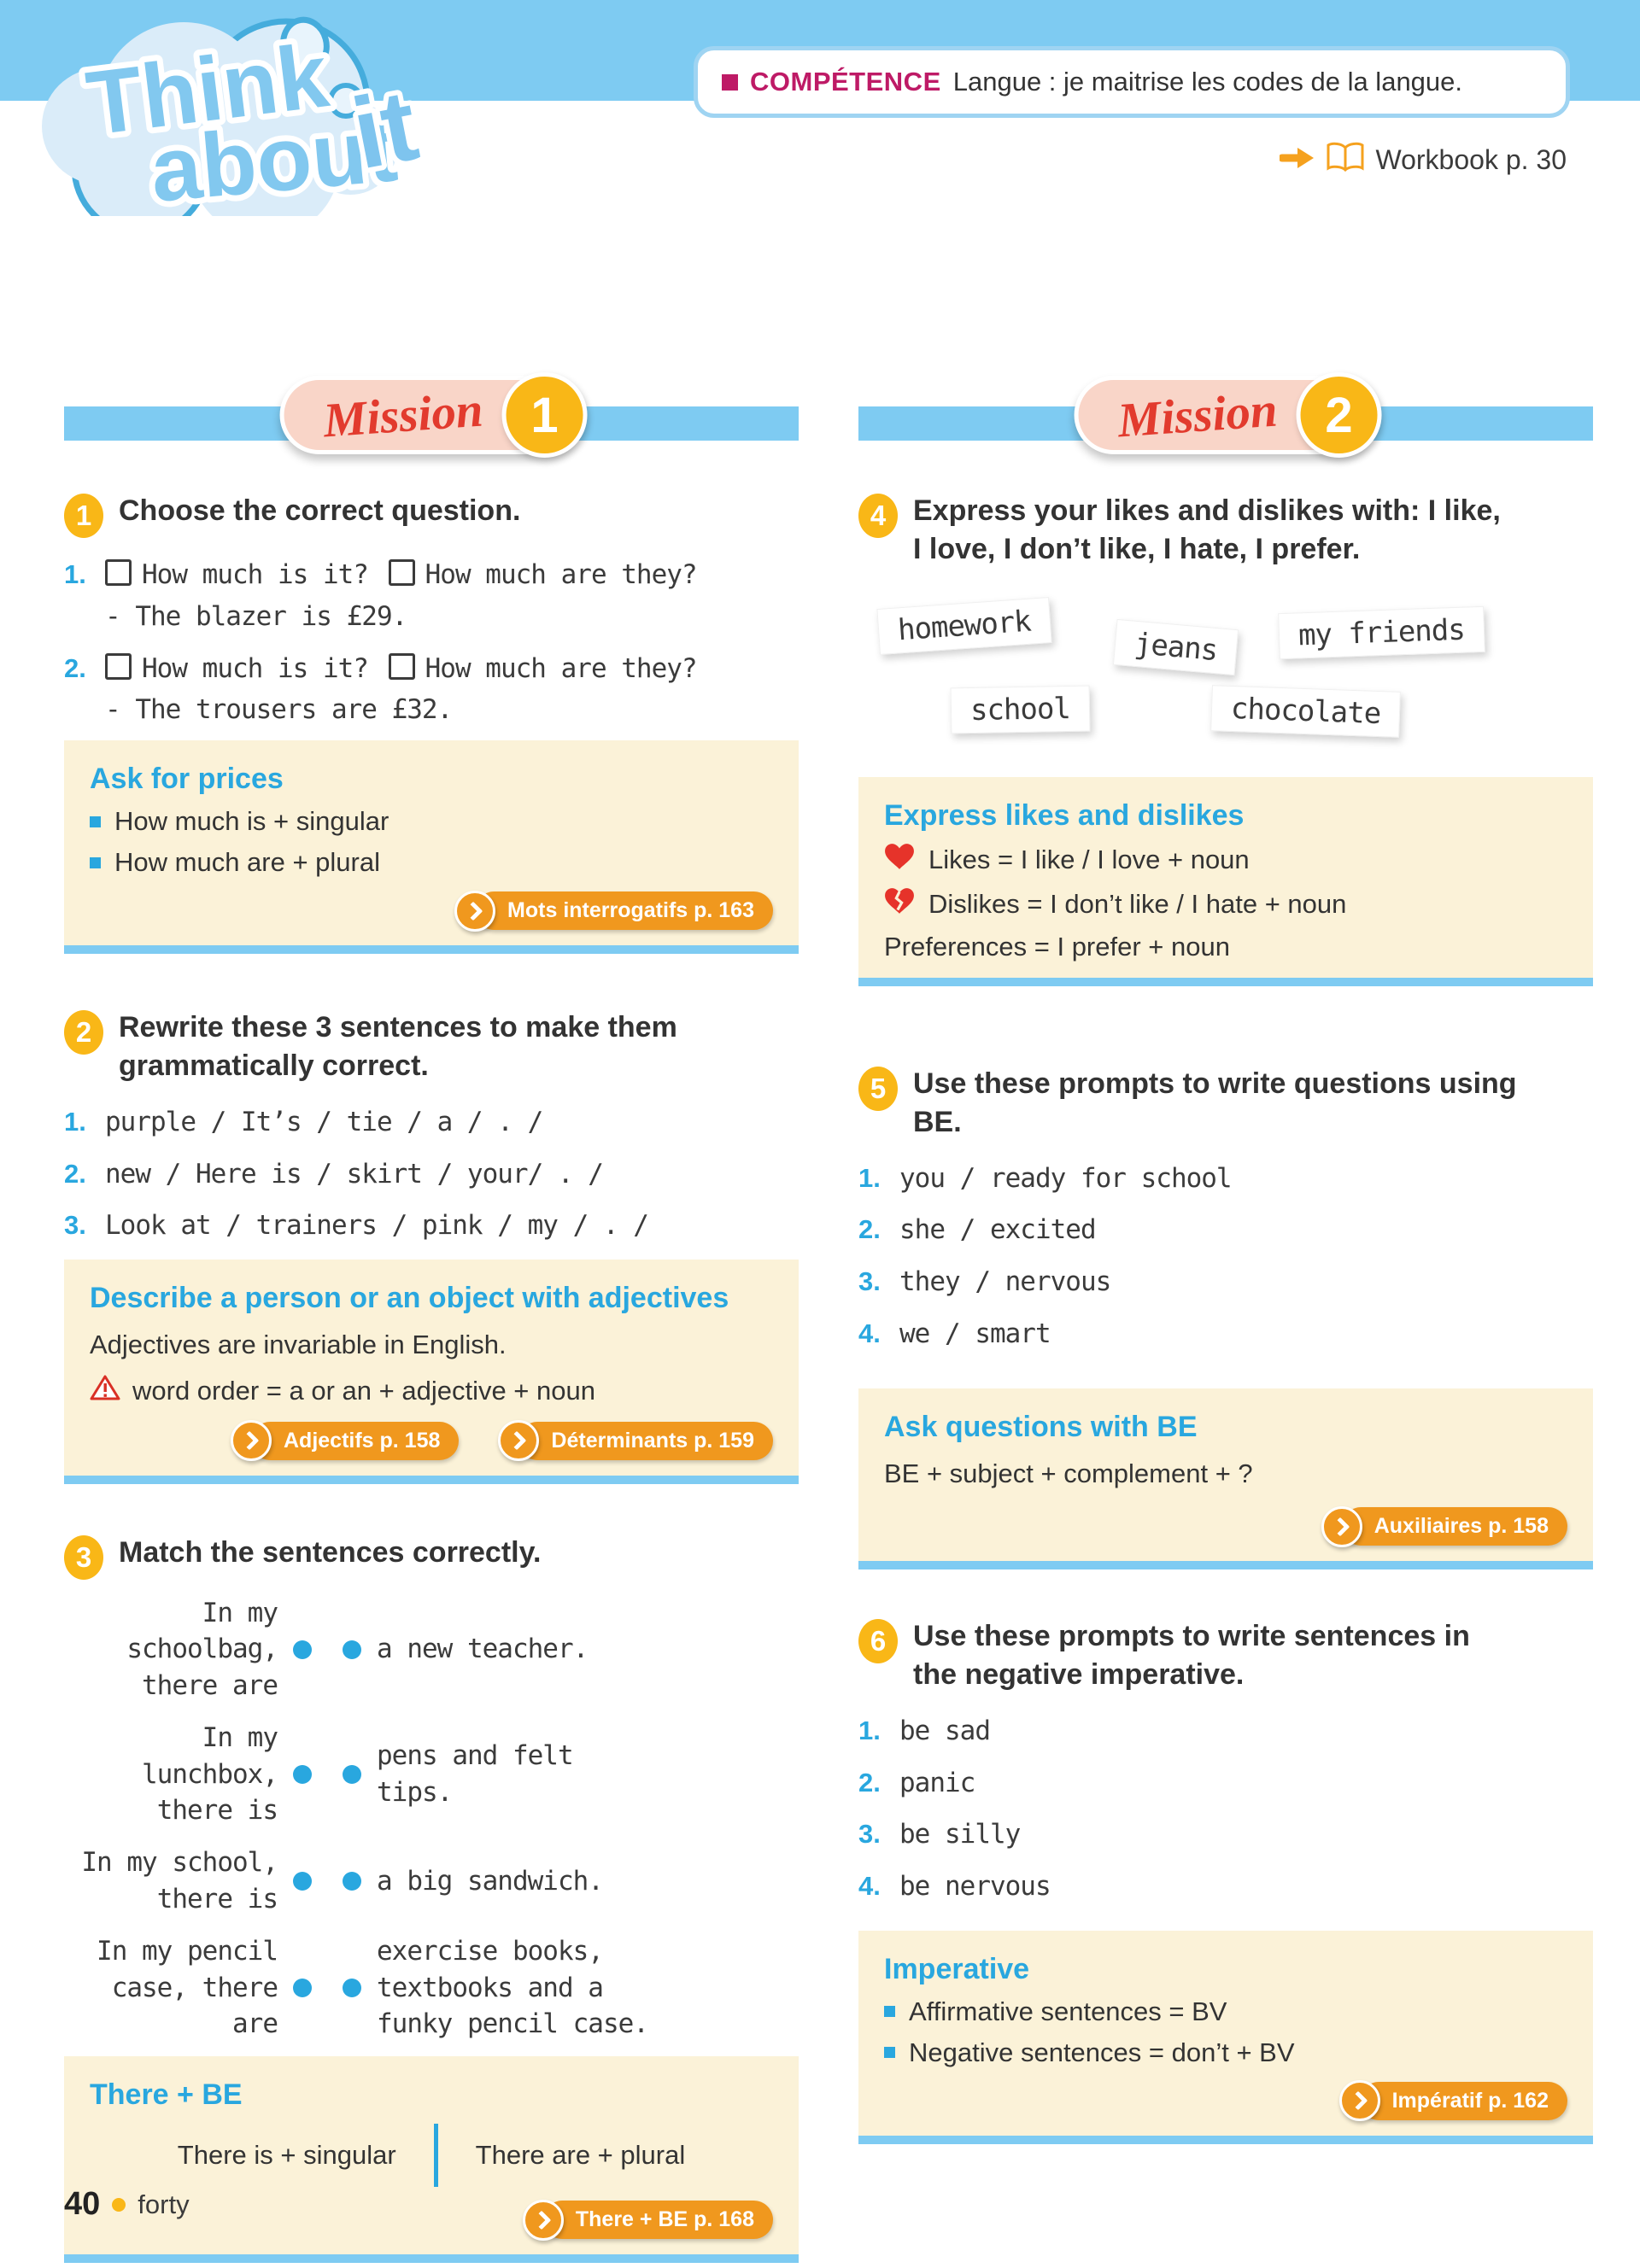 Image resolution: width=1640 pixels, height=2268 pixels. Describe the element at coordinates (1381, 632) in the screenshot. I see `word-card: my friends` at that location.